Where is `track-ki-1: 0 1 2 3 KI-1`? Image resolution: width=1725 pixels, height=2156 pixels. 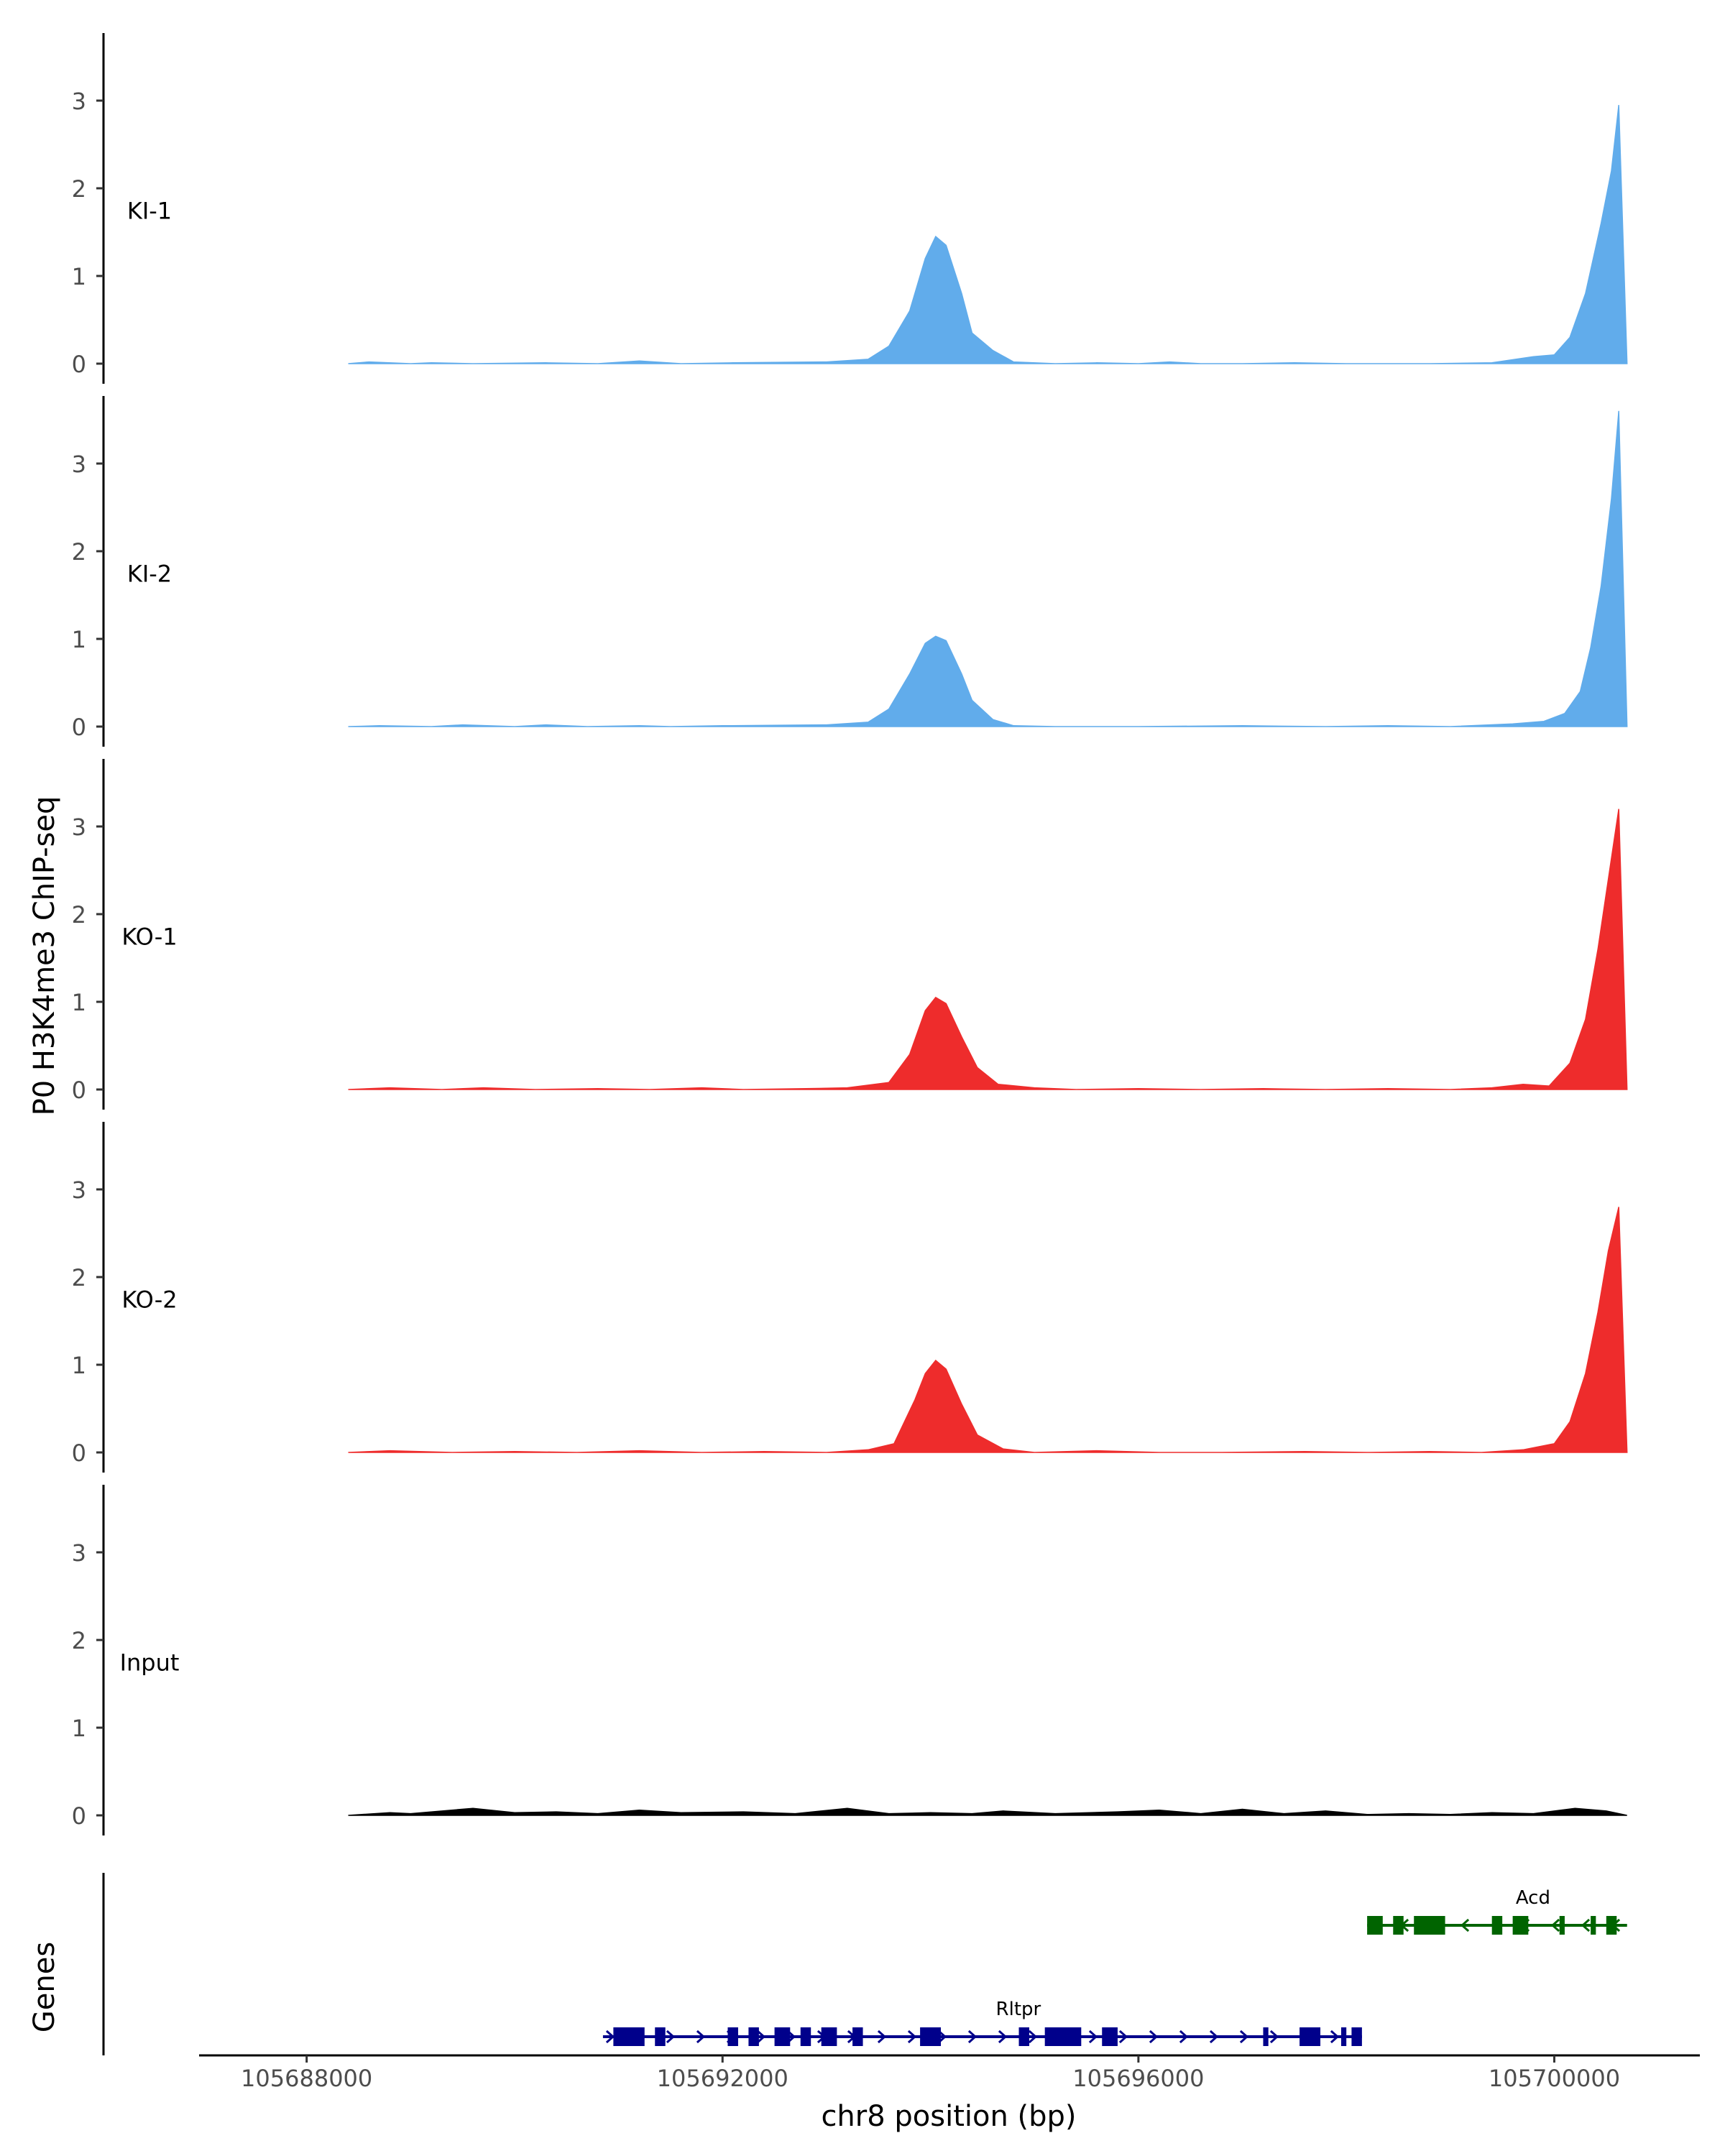 track-ki-1: 0 1 2 3 KI-1 is located at coordinates (850, 209).